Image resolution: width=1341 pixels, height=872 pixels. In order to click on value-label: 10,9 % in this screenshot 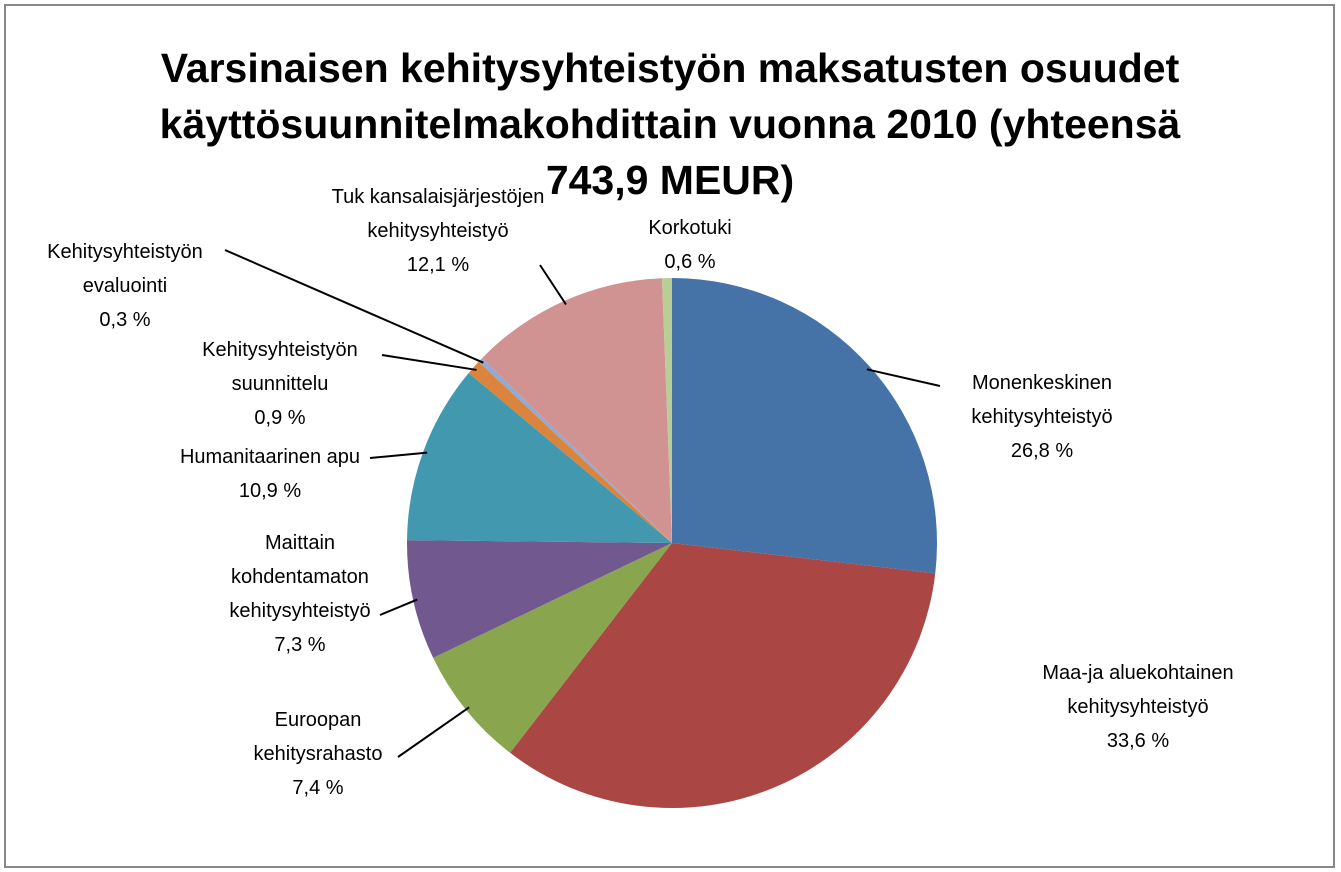, I will do `click(270, 491)`.